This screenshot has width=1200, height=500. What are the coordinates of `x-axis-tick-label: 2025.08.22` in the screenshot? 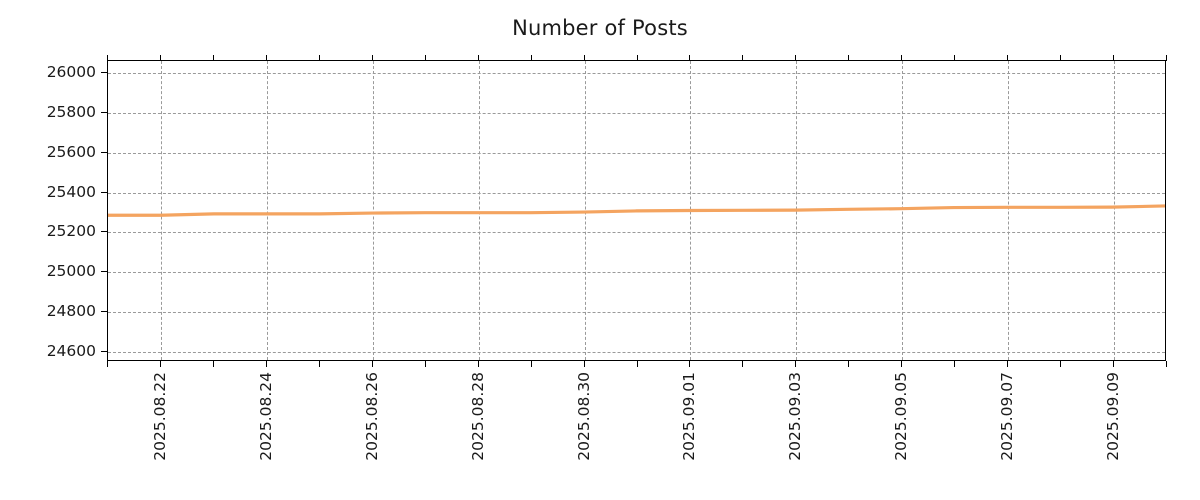 It's located at (159, 416).